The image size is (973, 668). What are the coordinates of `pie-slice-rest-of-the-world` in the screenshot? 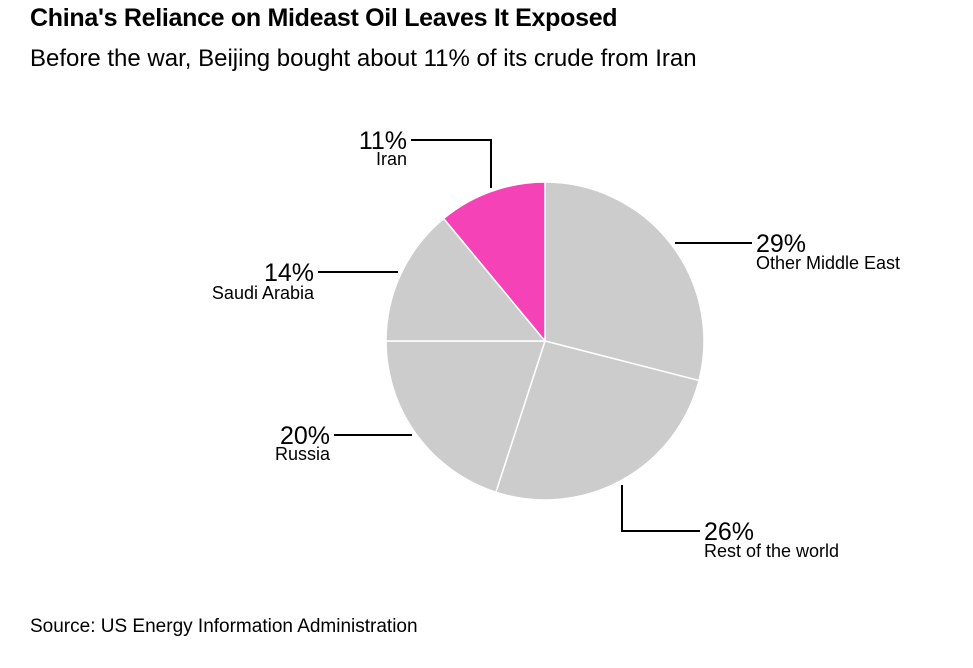 It's located at (597, 420).